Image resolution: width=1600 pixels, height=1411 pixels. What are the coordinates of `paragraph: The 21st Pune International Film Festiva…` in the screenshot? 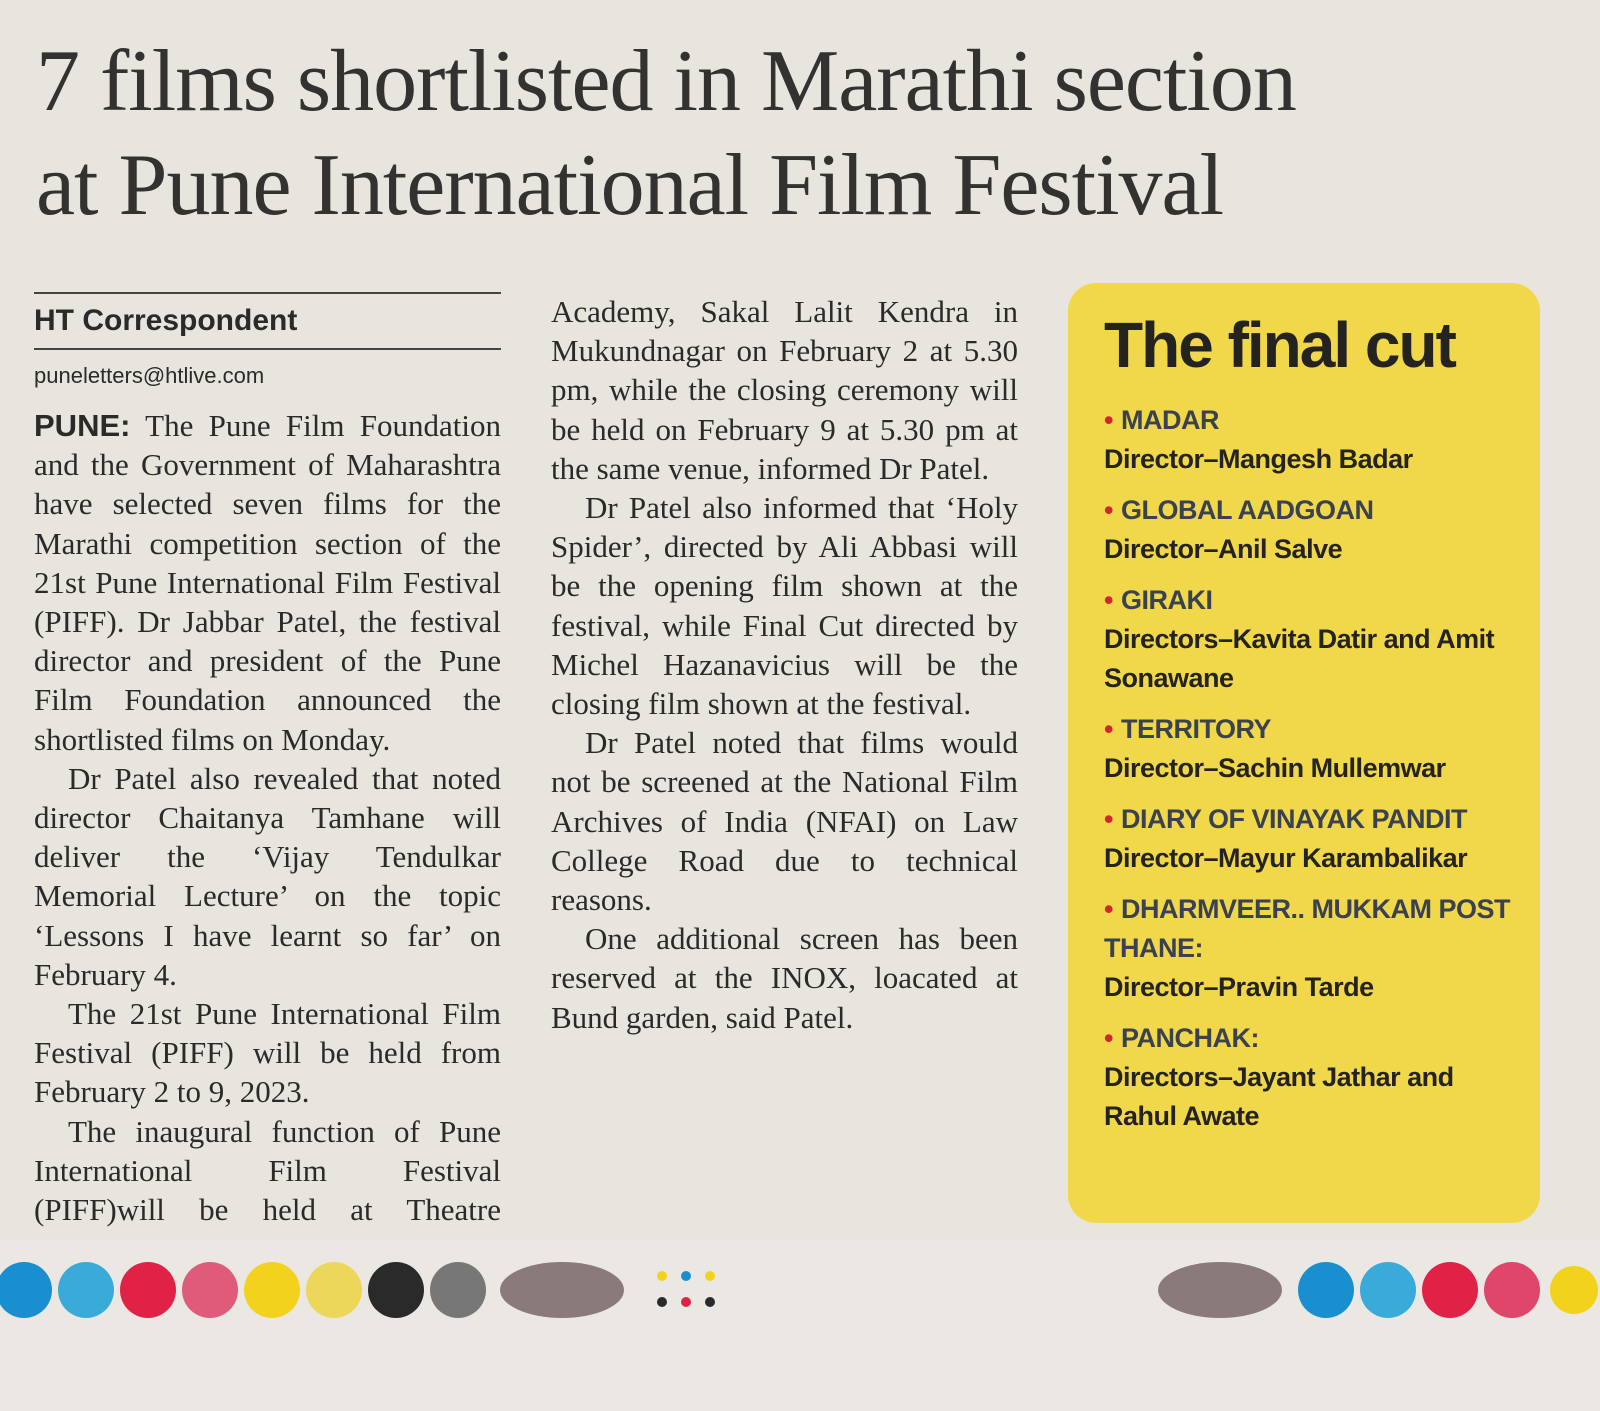 It's located at (267, 1053).